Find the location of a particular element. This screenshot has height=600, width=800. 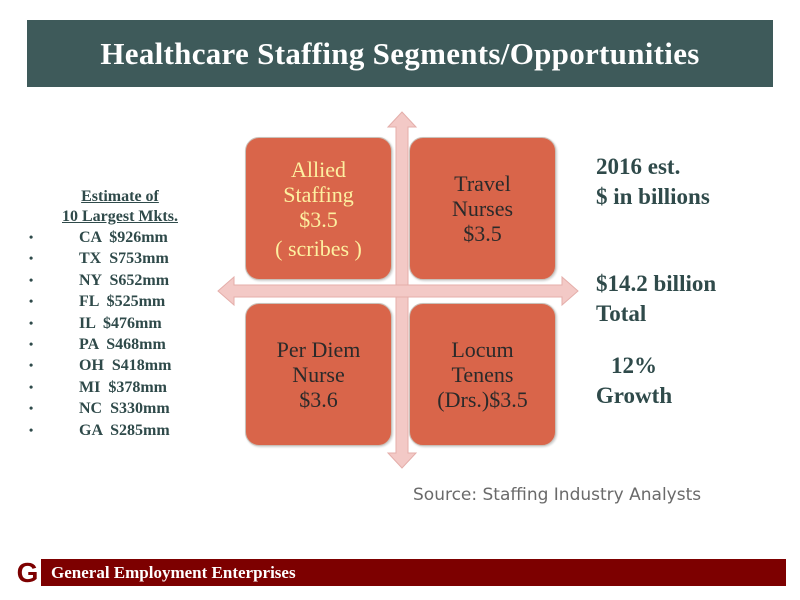

markets-heading-2: 10 Largest Mkts. is located at coordinates (120, 216).